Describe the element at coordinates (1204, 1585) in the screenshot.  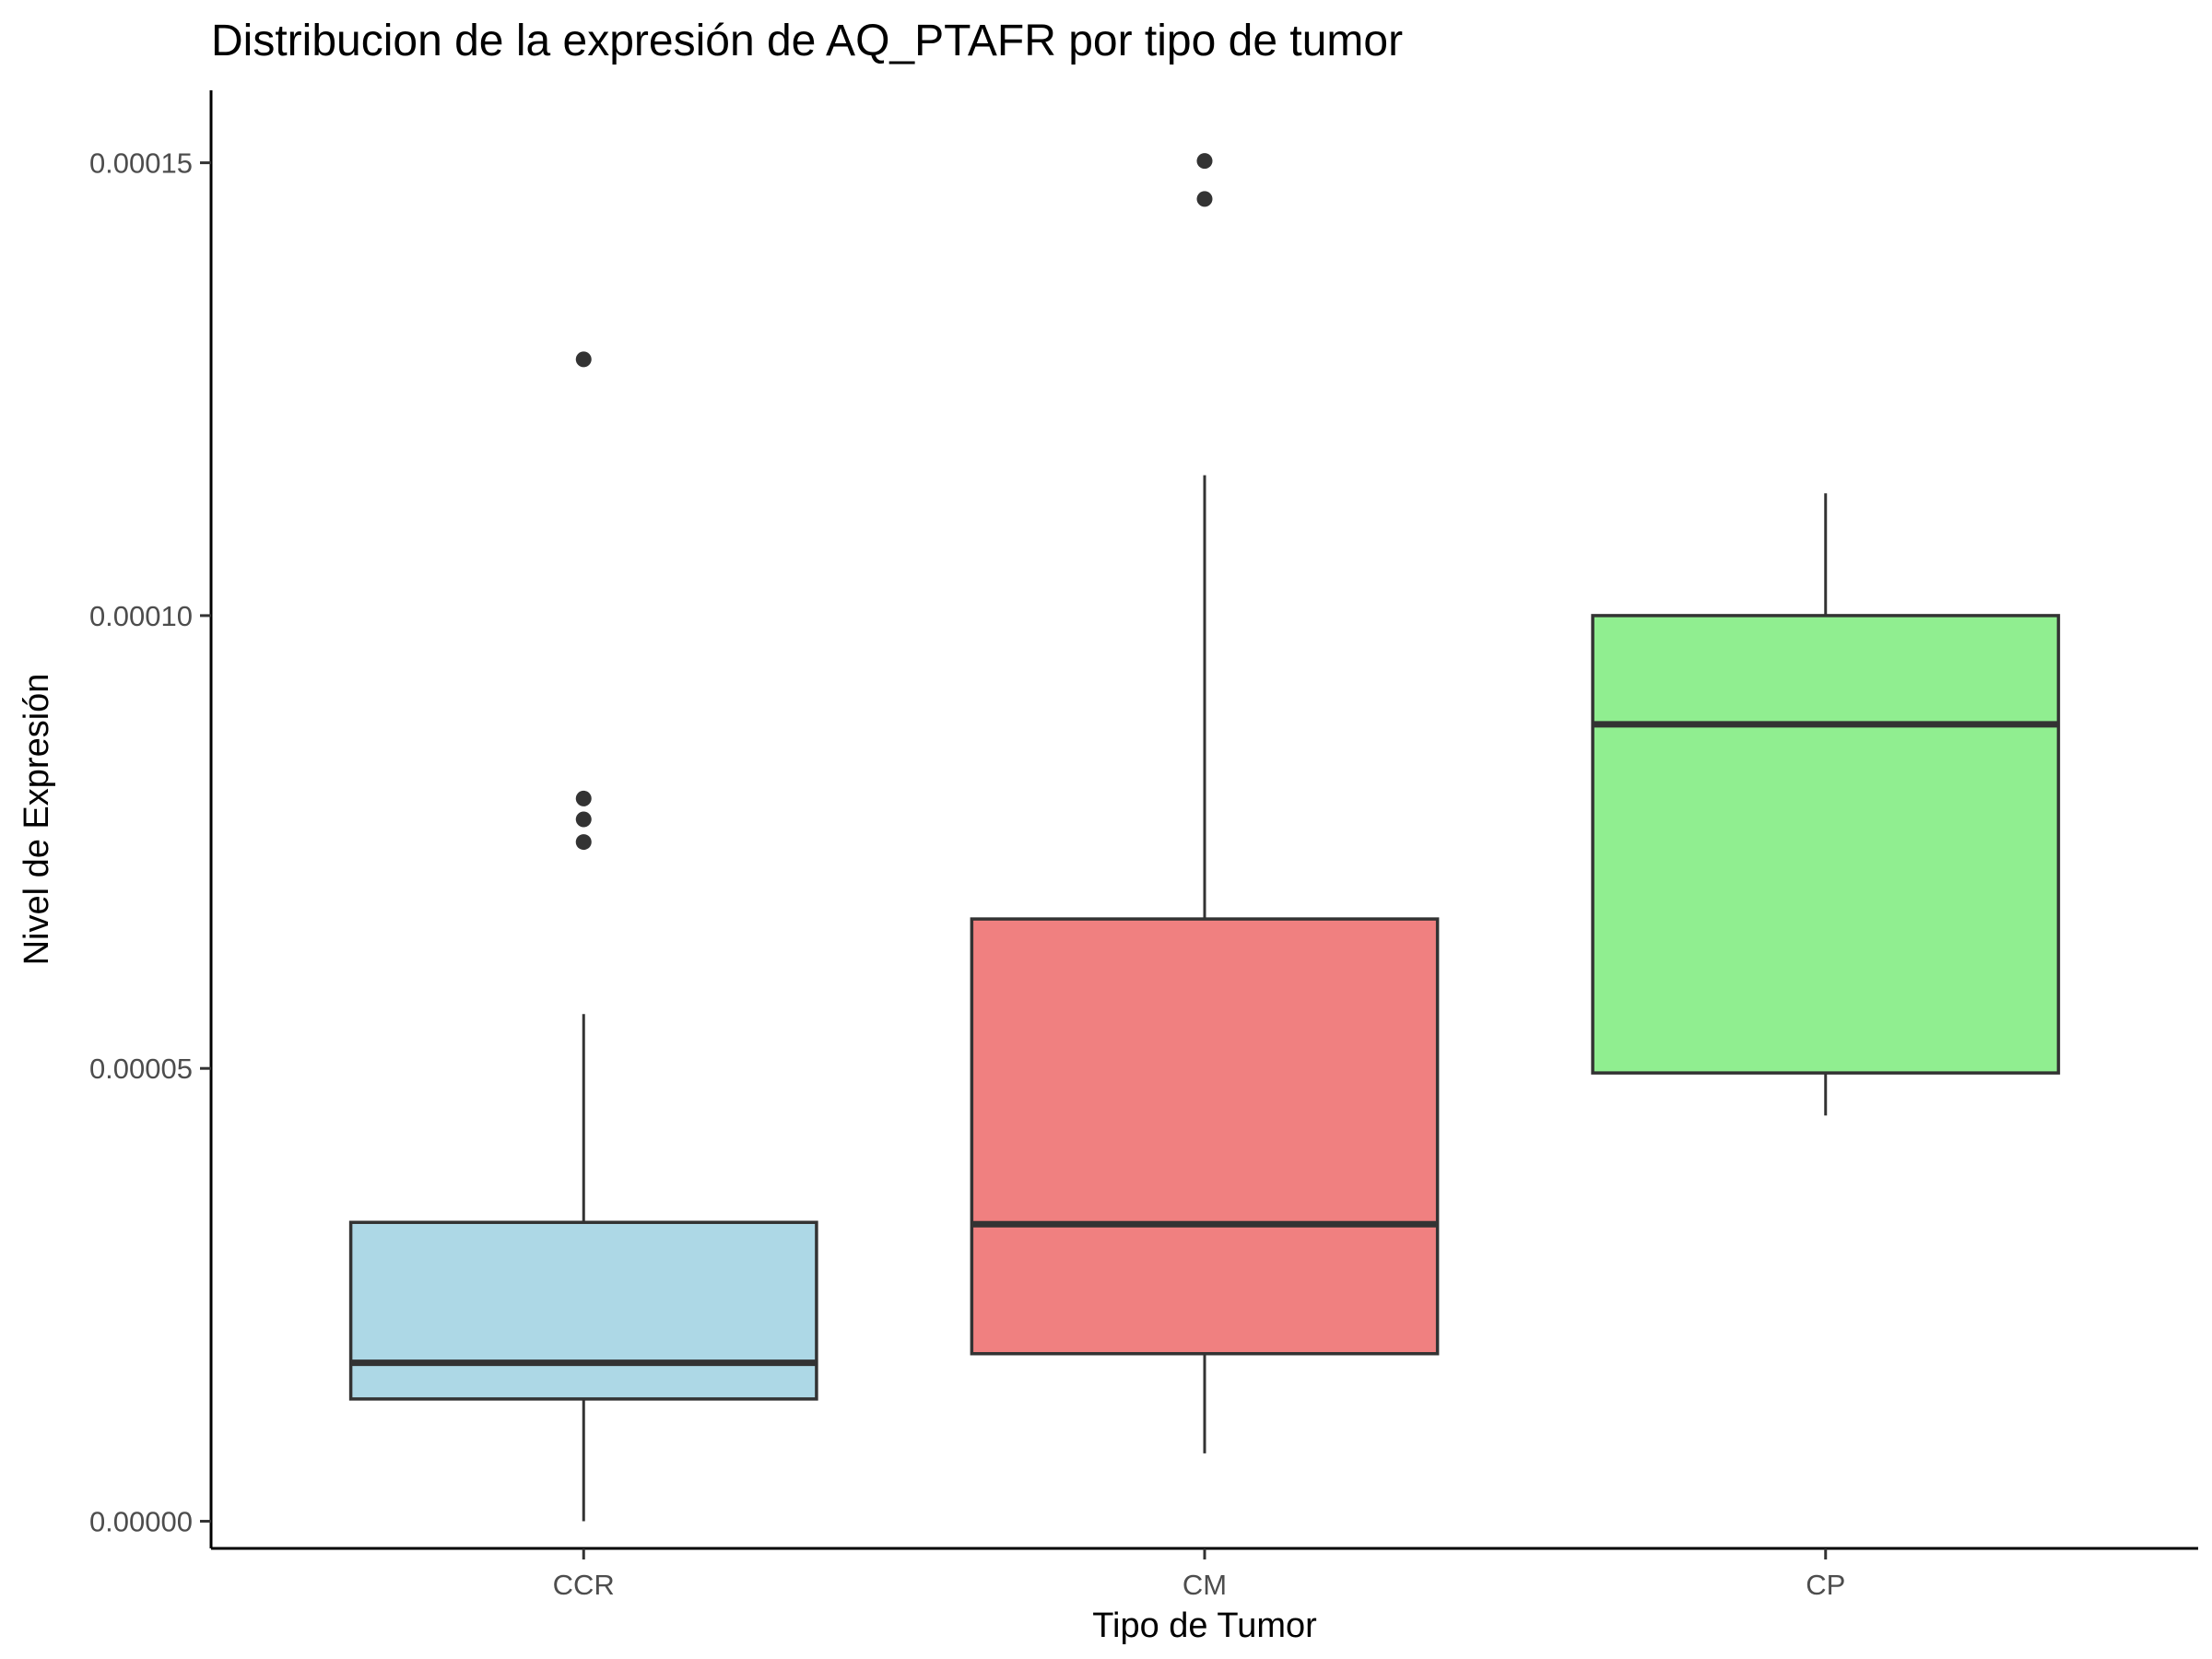
I see `x-tick-label-cm: CM` at that location.